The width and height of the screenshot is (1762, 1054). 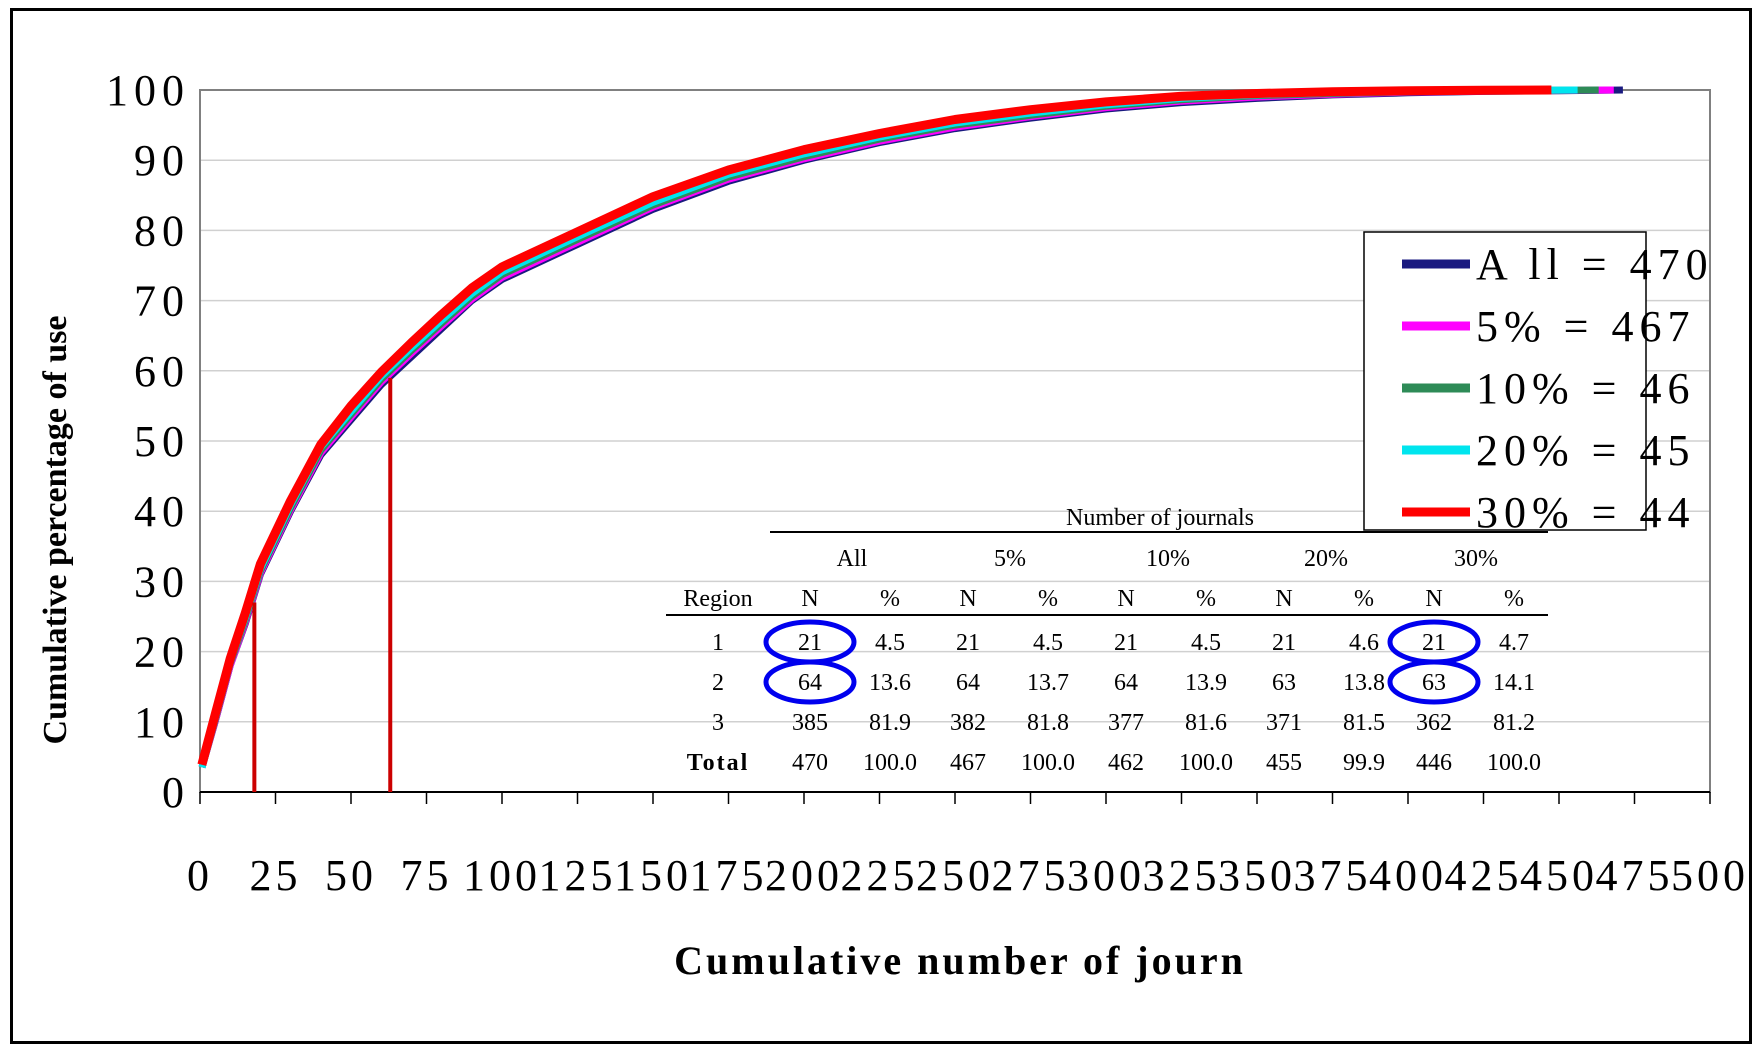 What do you see at coordinates (804, 875) in the screenshot?
I see `x-tick-label: 200` at bounding box center [804, 875].